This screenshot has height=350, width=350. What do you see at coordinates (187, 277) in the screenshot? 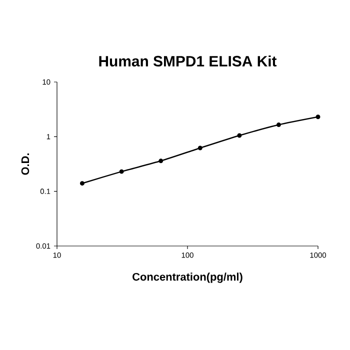
I see `x-axis-title: Concentration(pg/ml)` at bounding box center [187, 277].